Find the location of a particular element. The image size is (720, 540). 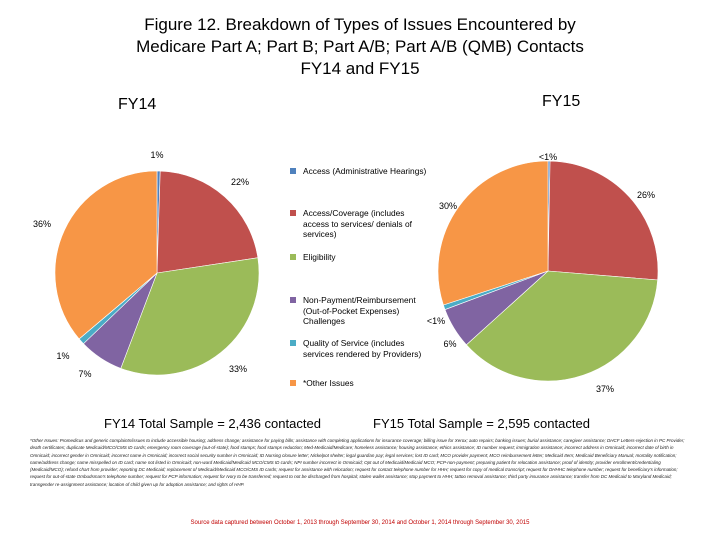

fy14-label-quality: 1% is located at coordinates (62, 356).